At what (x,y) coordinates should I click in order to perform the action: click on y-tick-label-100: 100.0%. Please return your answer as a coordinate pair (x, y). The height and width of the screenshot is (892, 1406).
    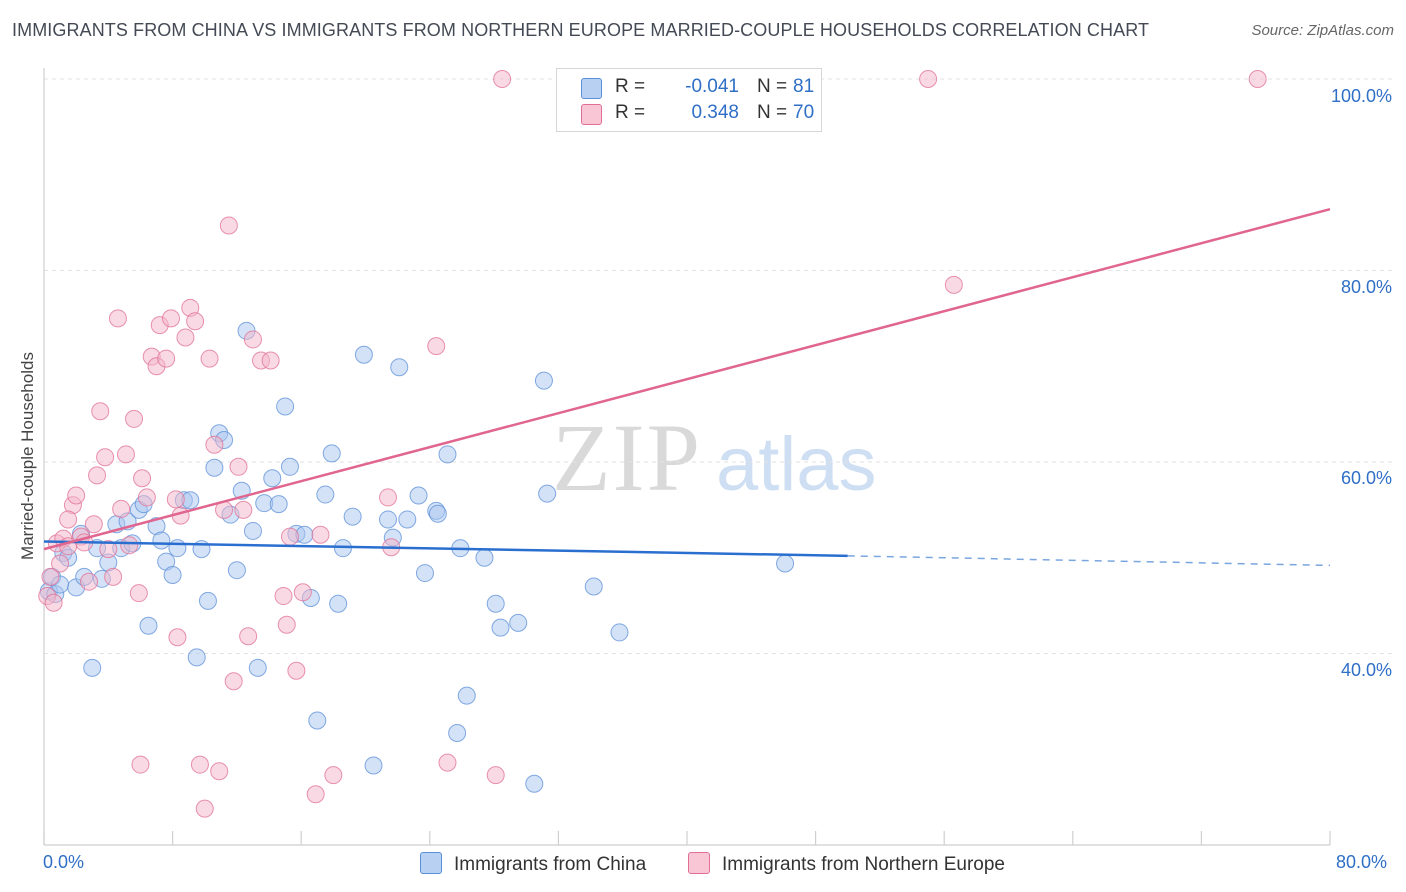
    Looking at the image, I should click on (1361, 96).